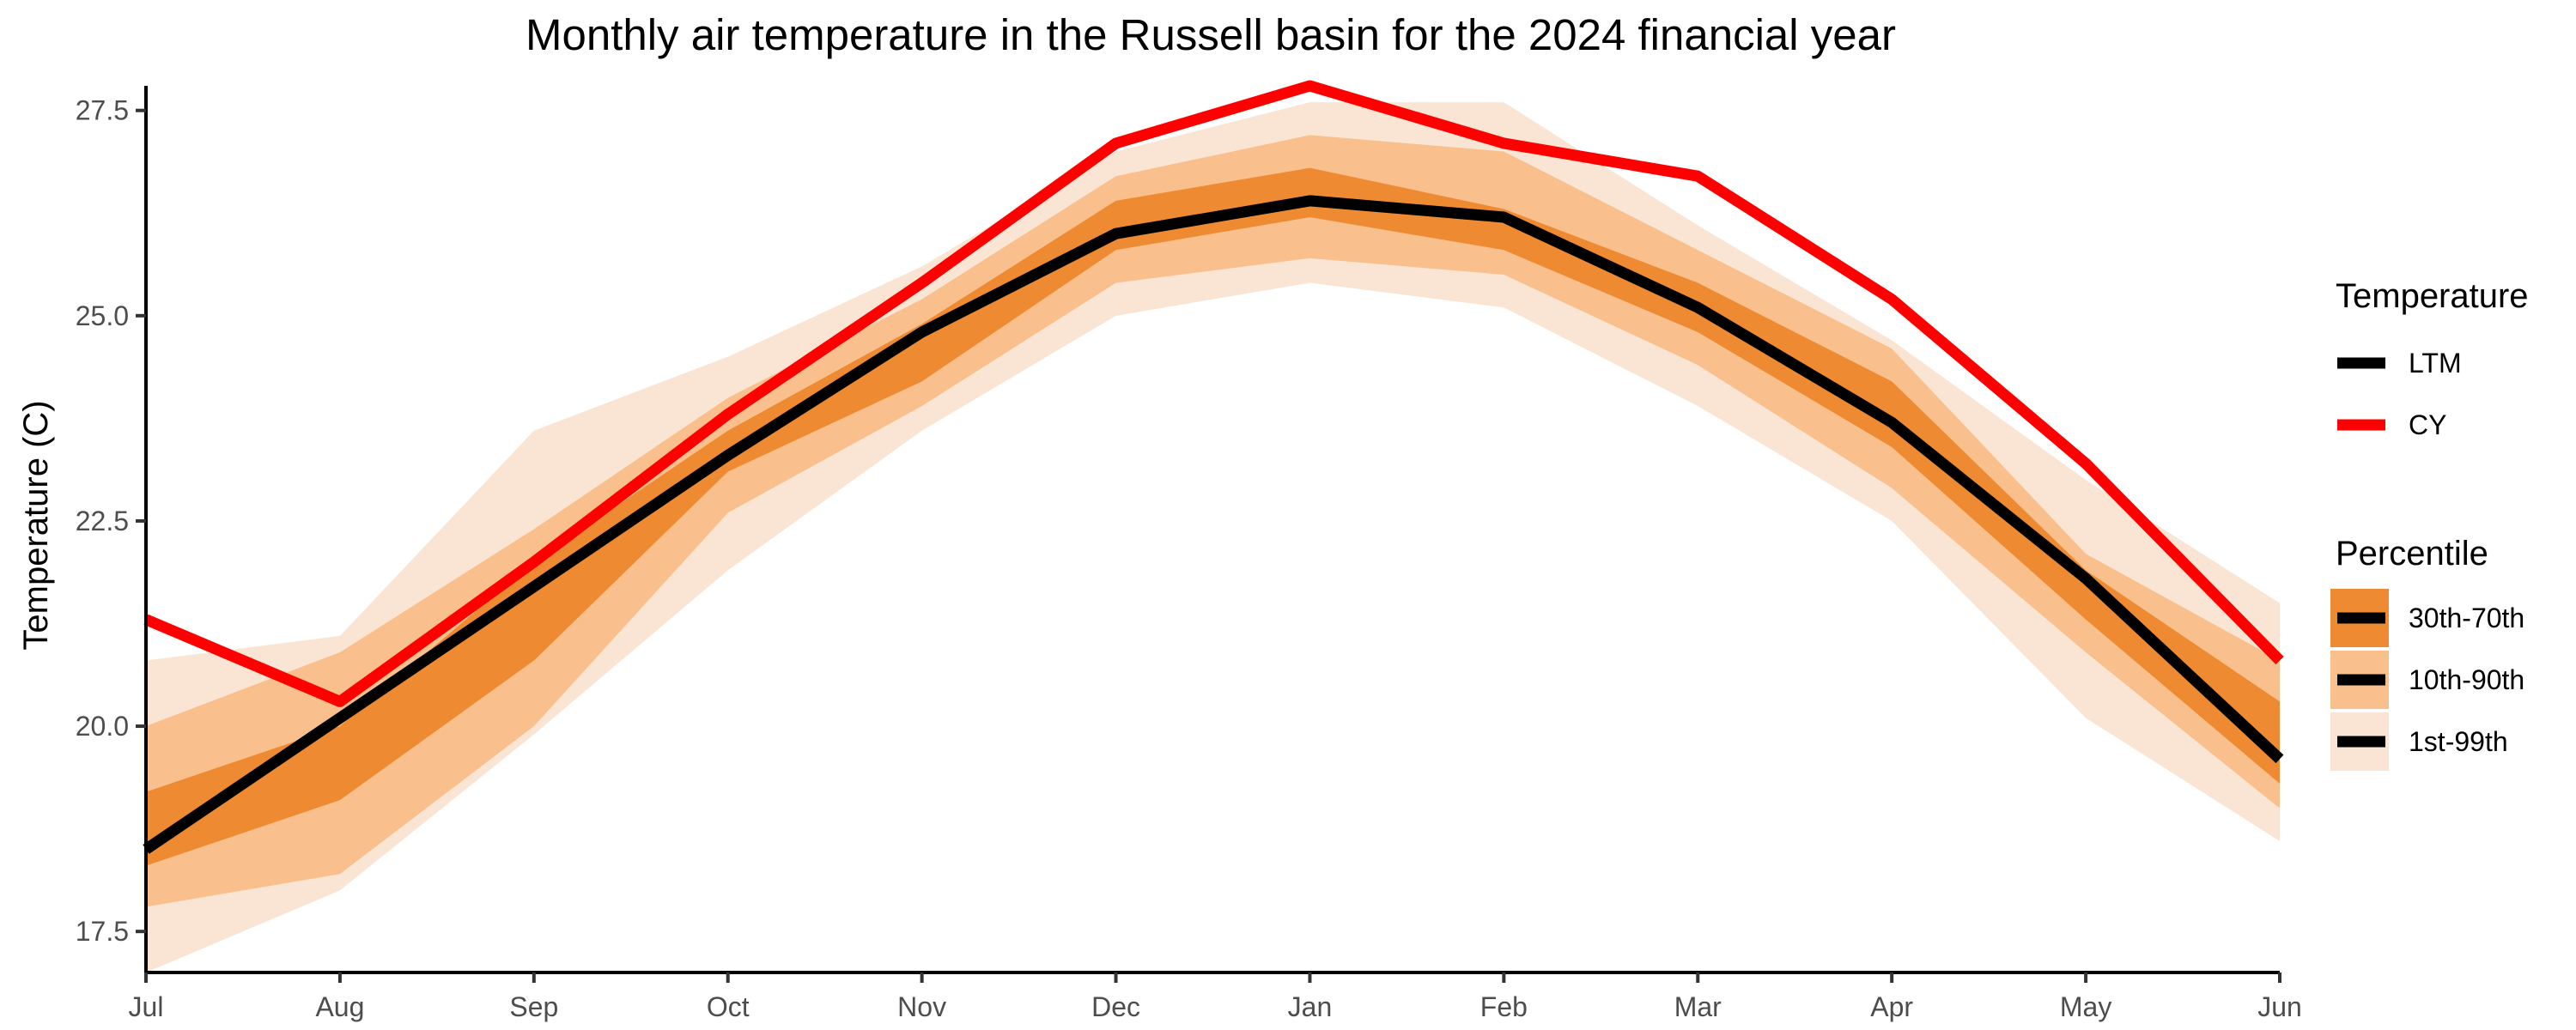 Image resolution: width=2576 pixels, height=1030 pixels. I want to click on y-axis-label: Temperature (C), so click(36, 525).